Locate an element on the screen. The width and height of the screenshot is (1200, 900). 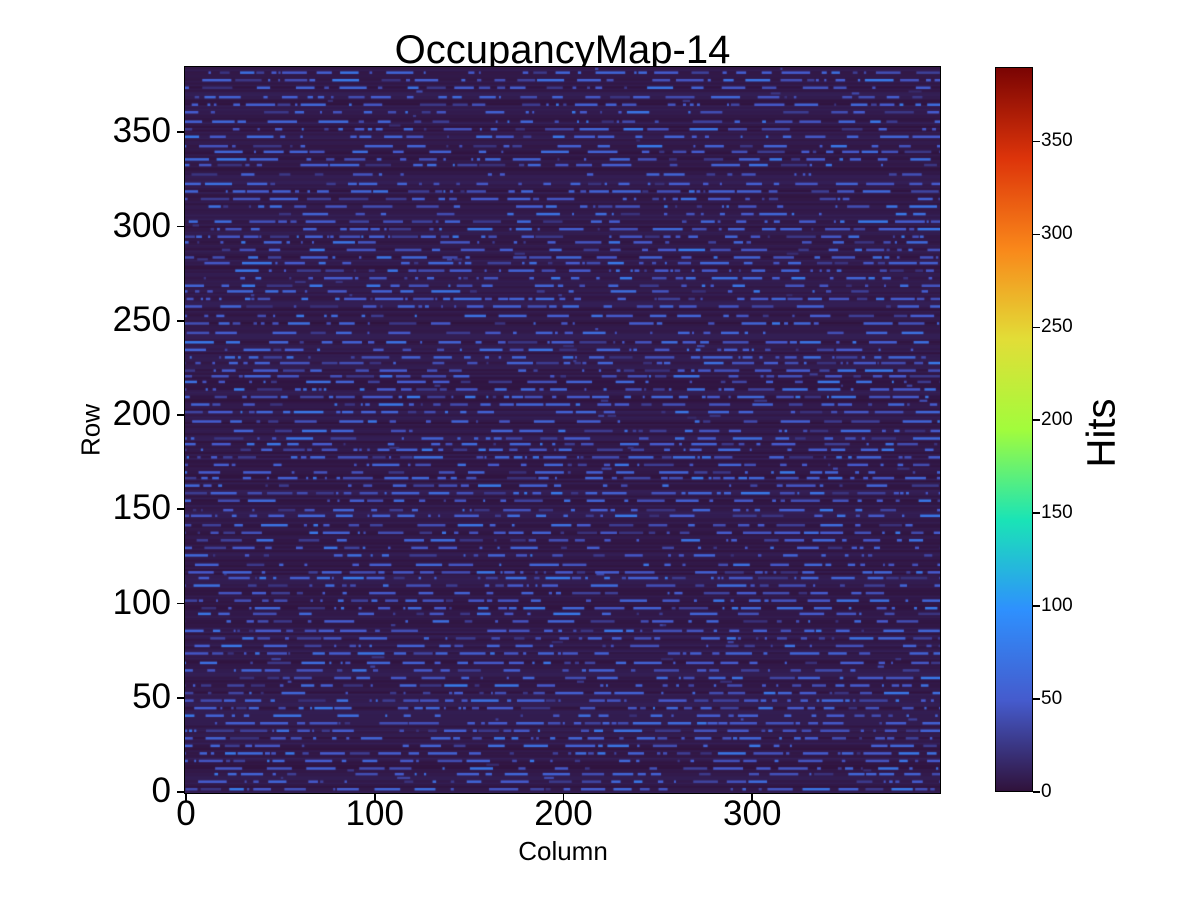
colorbar-tick-label: 150 is located at coordinates (1057, 513).